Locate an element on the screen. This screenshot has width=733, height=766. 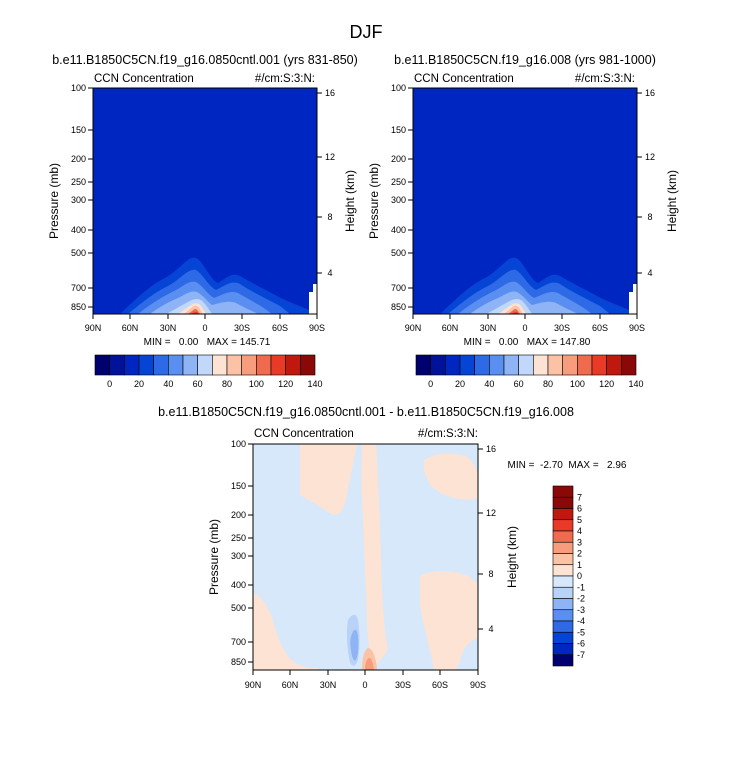
min-max-stats: MIN = -2.70 MAX = 2.96 is located at coordinates (567, 465).